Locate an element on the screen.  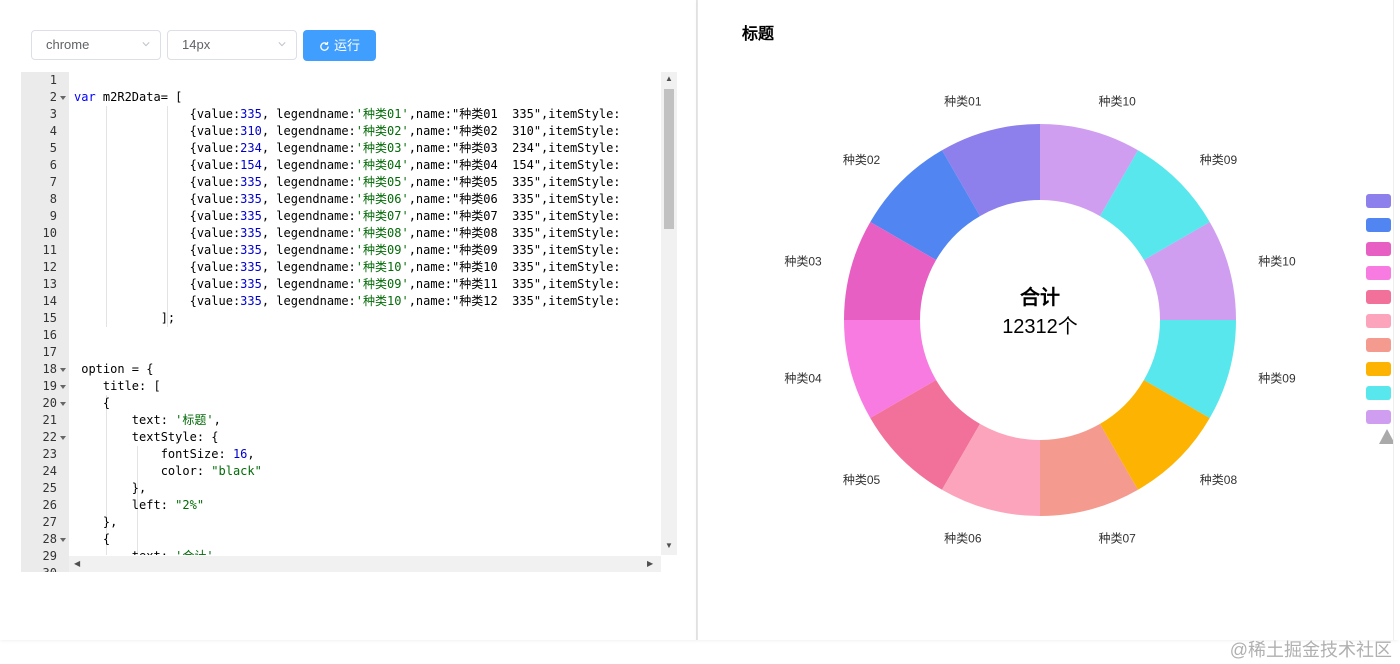
vertical-scrollbar: ▲ ▼ is located at coordinates (669, 313).